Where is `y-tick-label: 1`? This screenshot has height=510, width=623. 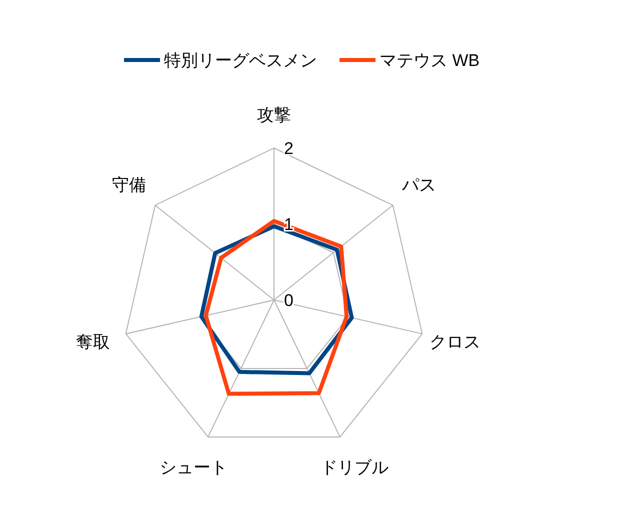
y-tick-label: 1 is located at coordinates (289, 224).